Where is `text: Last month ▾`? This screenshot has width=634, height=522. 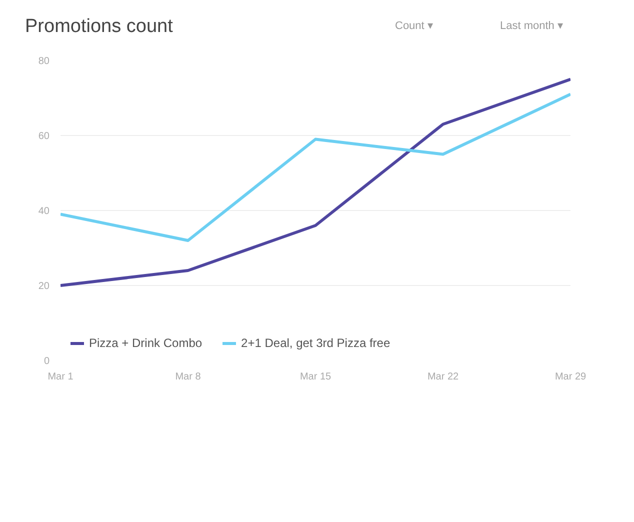 text: Last month ▾ is located at coordinates (532, 26).